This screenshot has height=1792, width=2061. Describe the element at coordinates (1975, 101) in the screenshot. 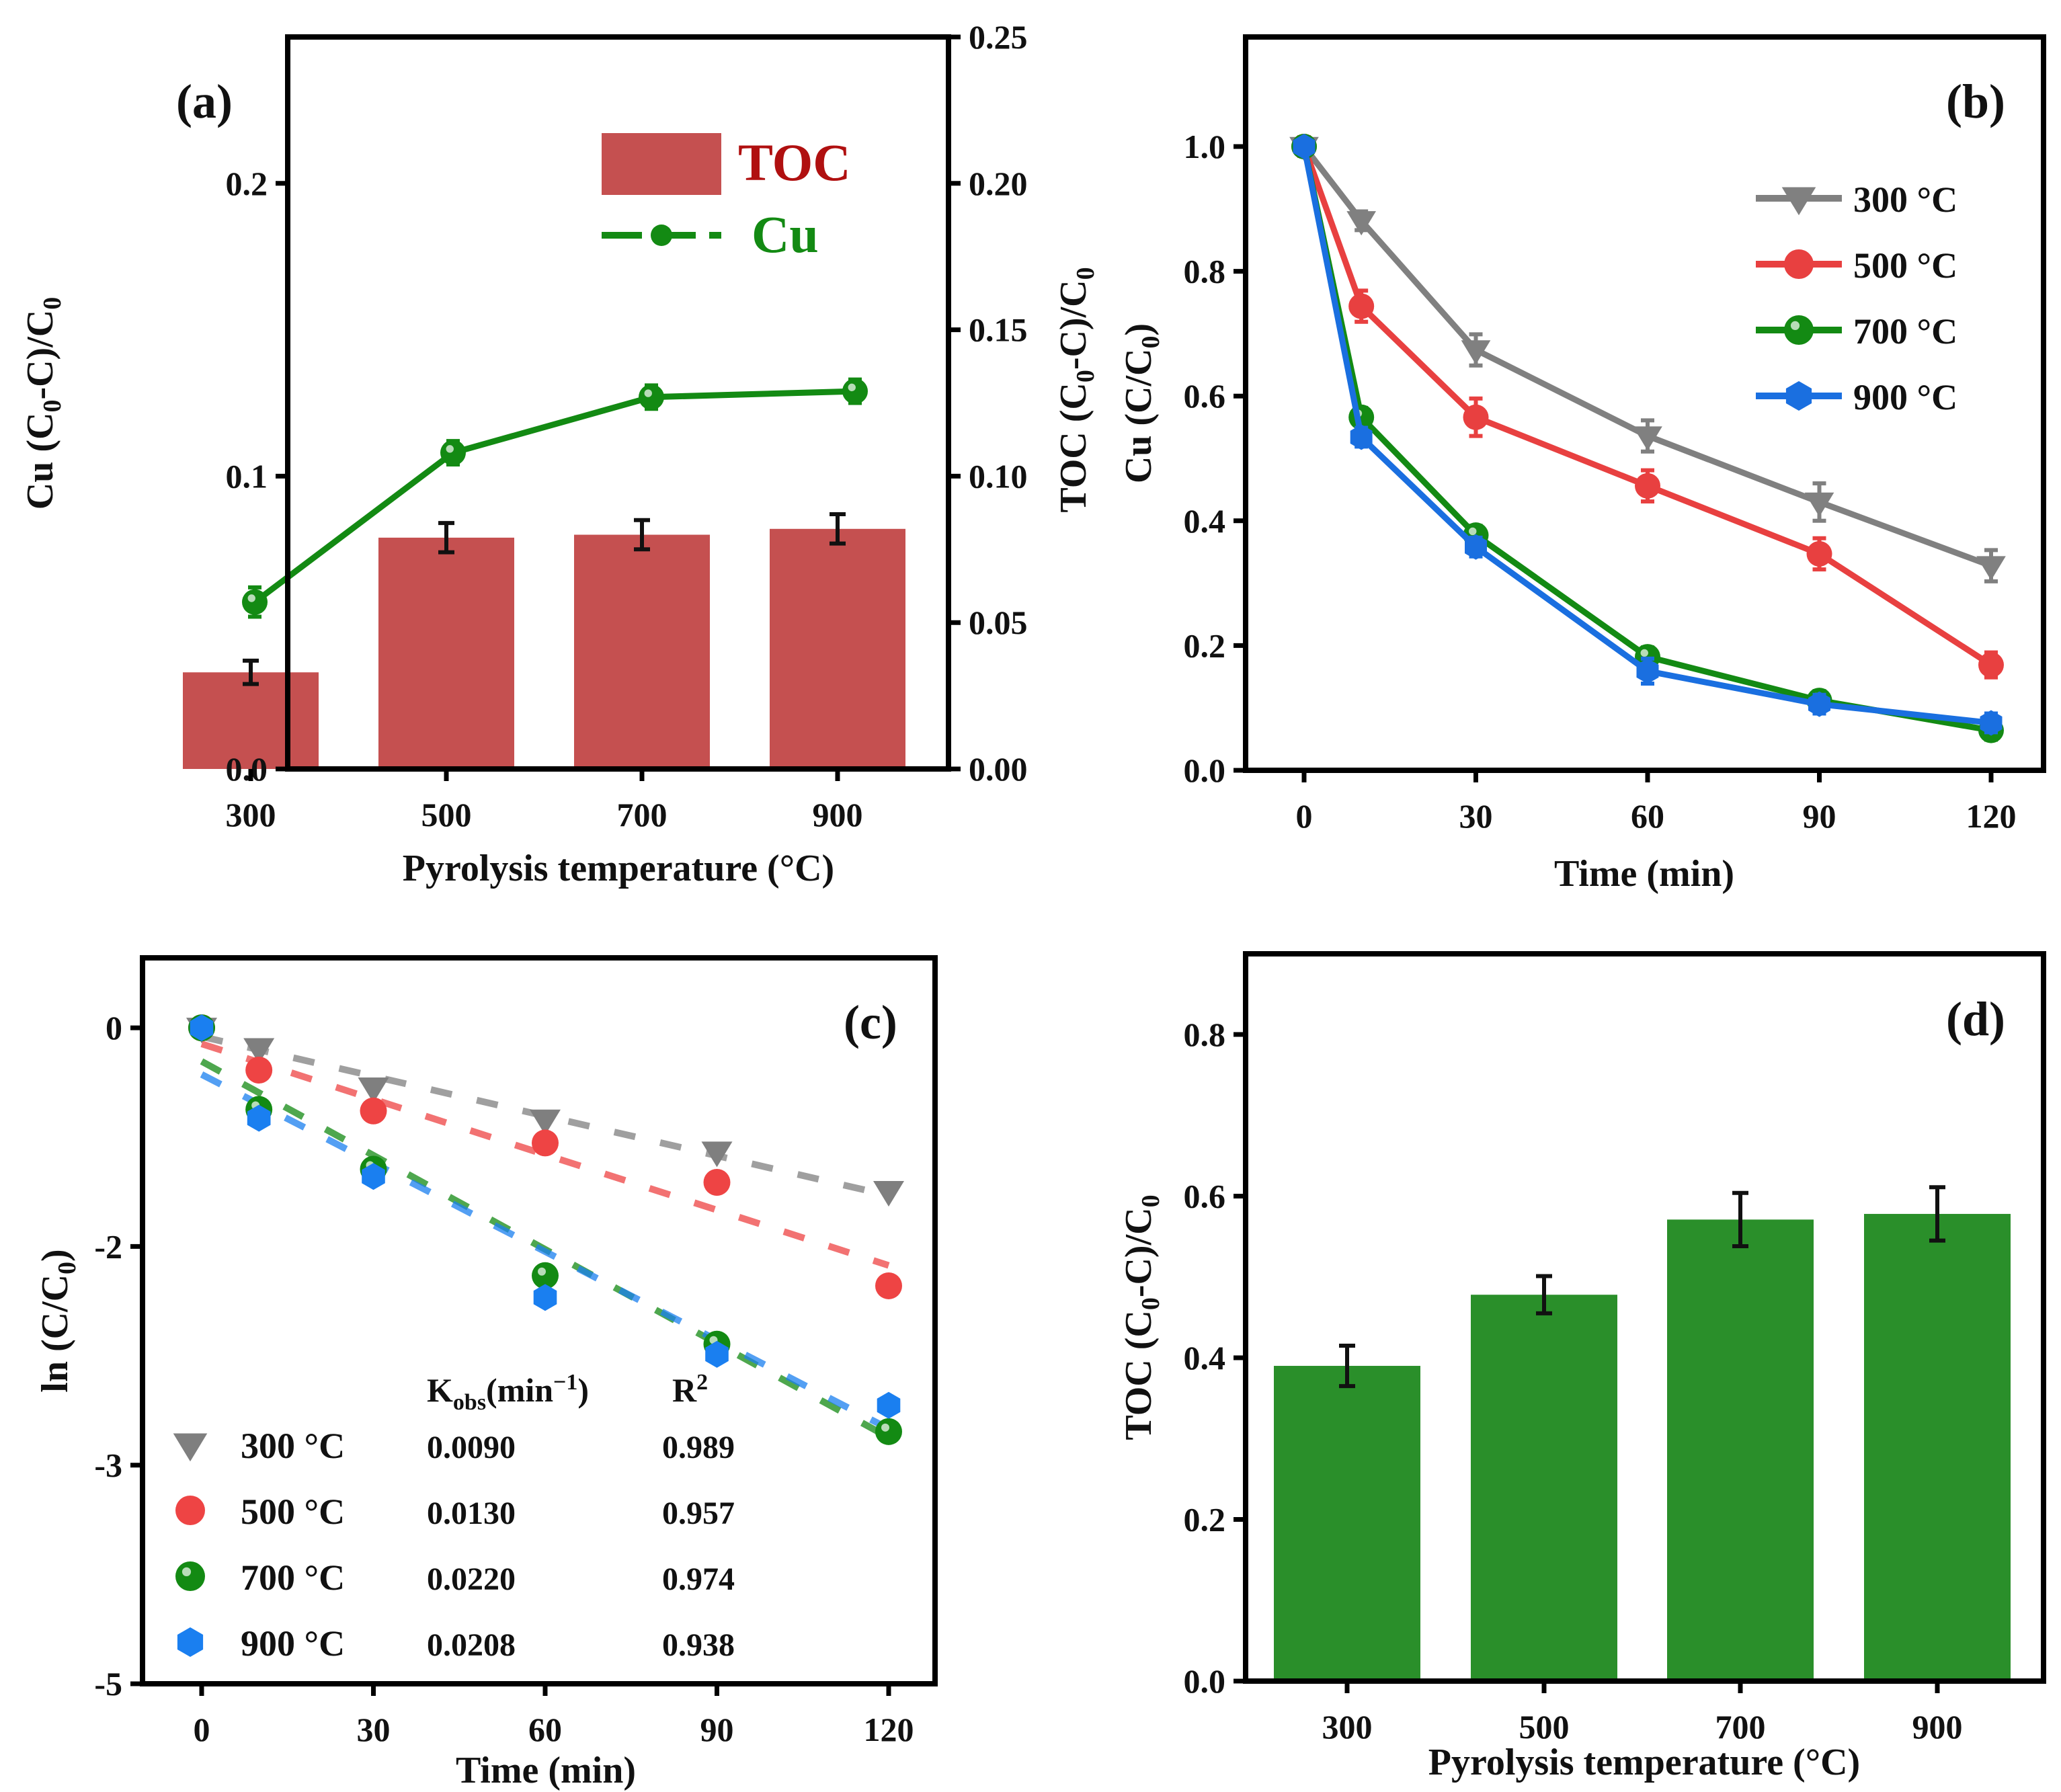

I see `panel-b-label: (b)` at that location.